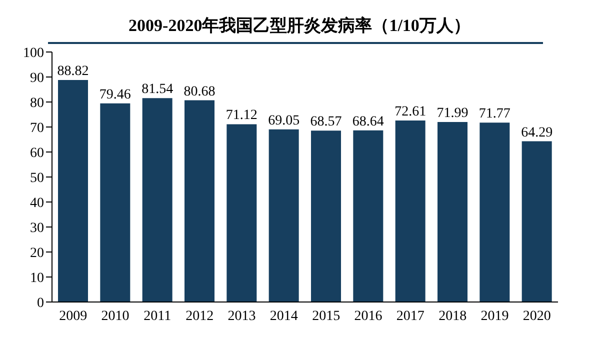  Describe the element at coordinates (37, 178) in the screenshot. I see `y-tick-label: 50` at that location.